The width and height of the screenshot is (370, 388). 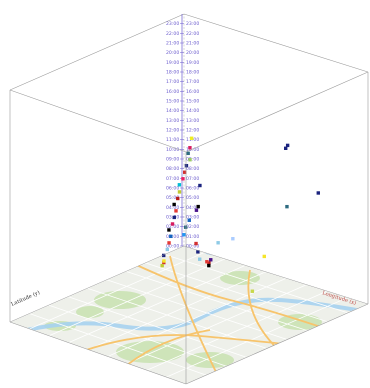 I want to click on time-tick-right: 07:00, so click(x=192, y=179).